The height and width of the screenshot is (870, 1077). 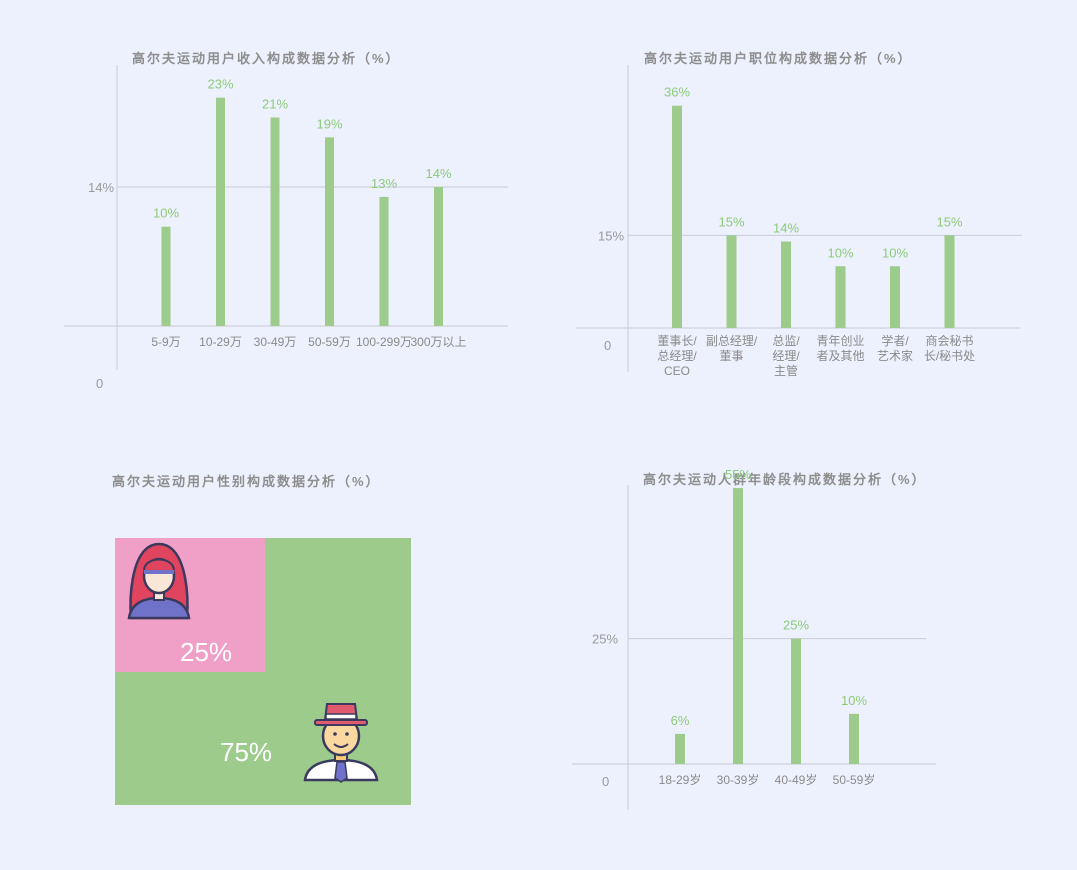 What do you see at coordinates (677, 356) in the screenshot?
I see `position-x-tick-label: 总经理/` at bounding box center [677, 356].